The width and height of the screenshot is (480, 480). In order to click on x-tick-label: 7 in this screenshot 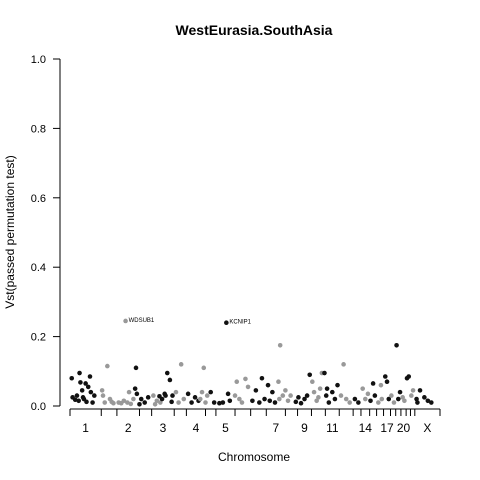, I will do `click(276, 428)`.